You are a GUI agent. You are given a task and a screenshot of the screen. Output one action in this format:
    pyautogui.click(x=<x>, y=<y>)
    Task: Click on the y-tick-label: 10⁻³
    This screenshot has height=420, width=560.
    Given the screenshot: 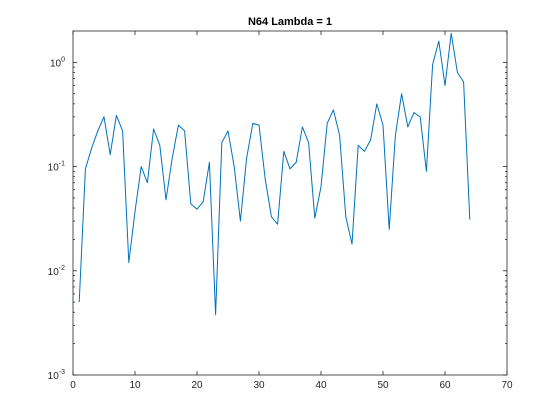 What is the action you would take?
    pyautogui.click(x=56, y=375)
    